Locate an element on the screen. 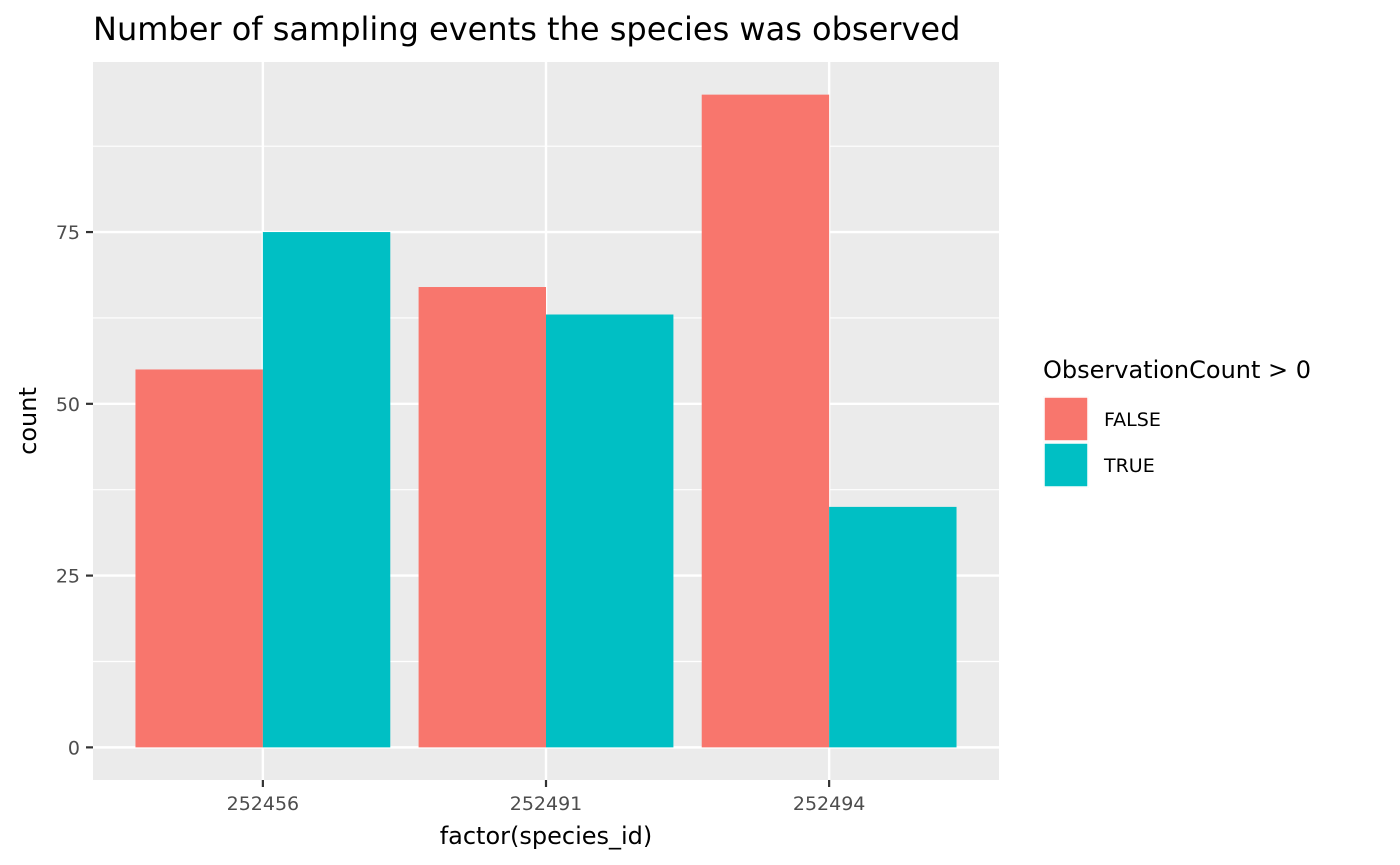 Image resolution: width=1400 pixels, height=865 pixels. x-tick-label: 252494 is located at coordinates (829, 804).